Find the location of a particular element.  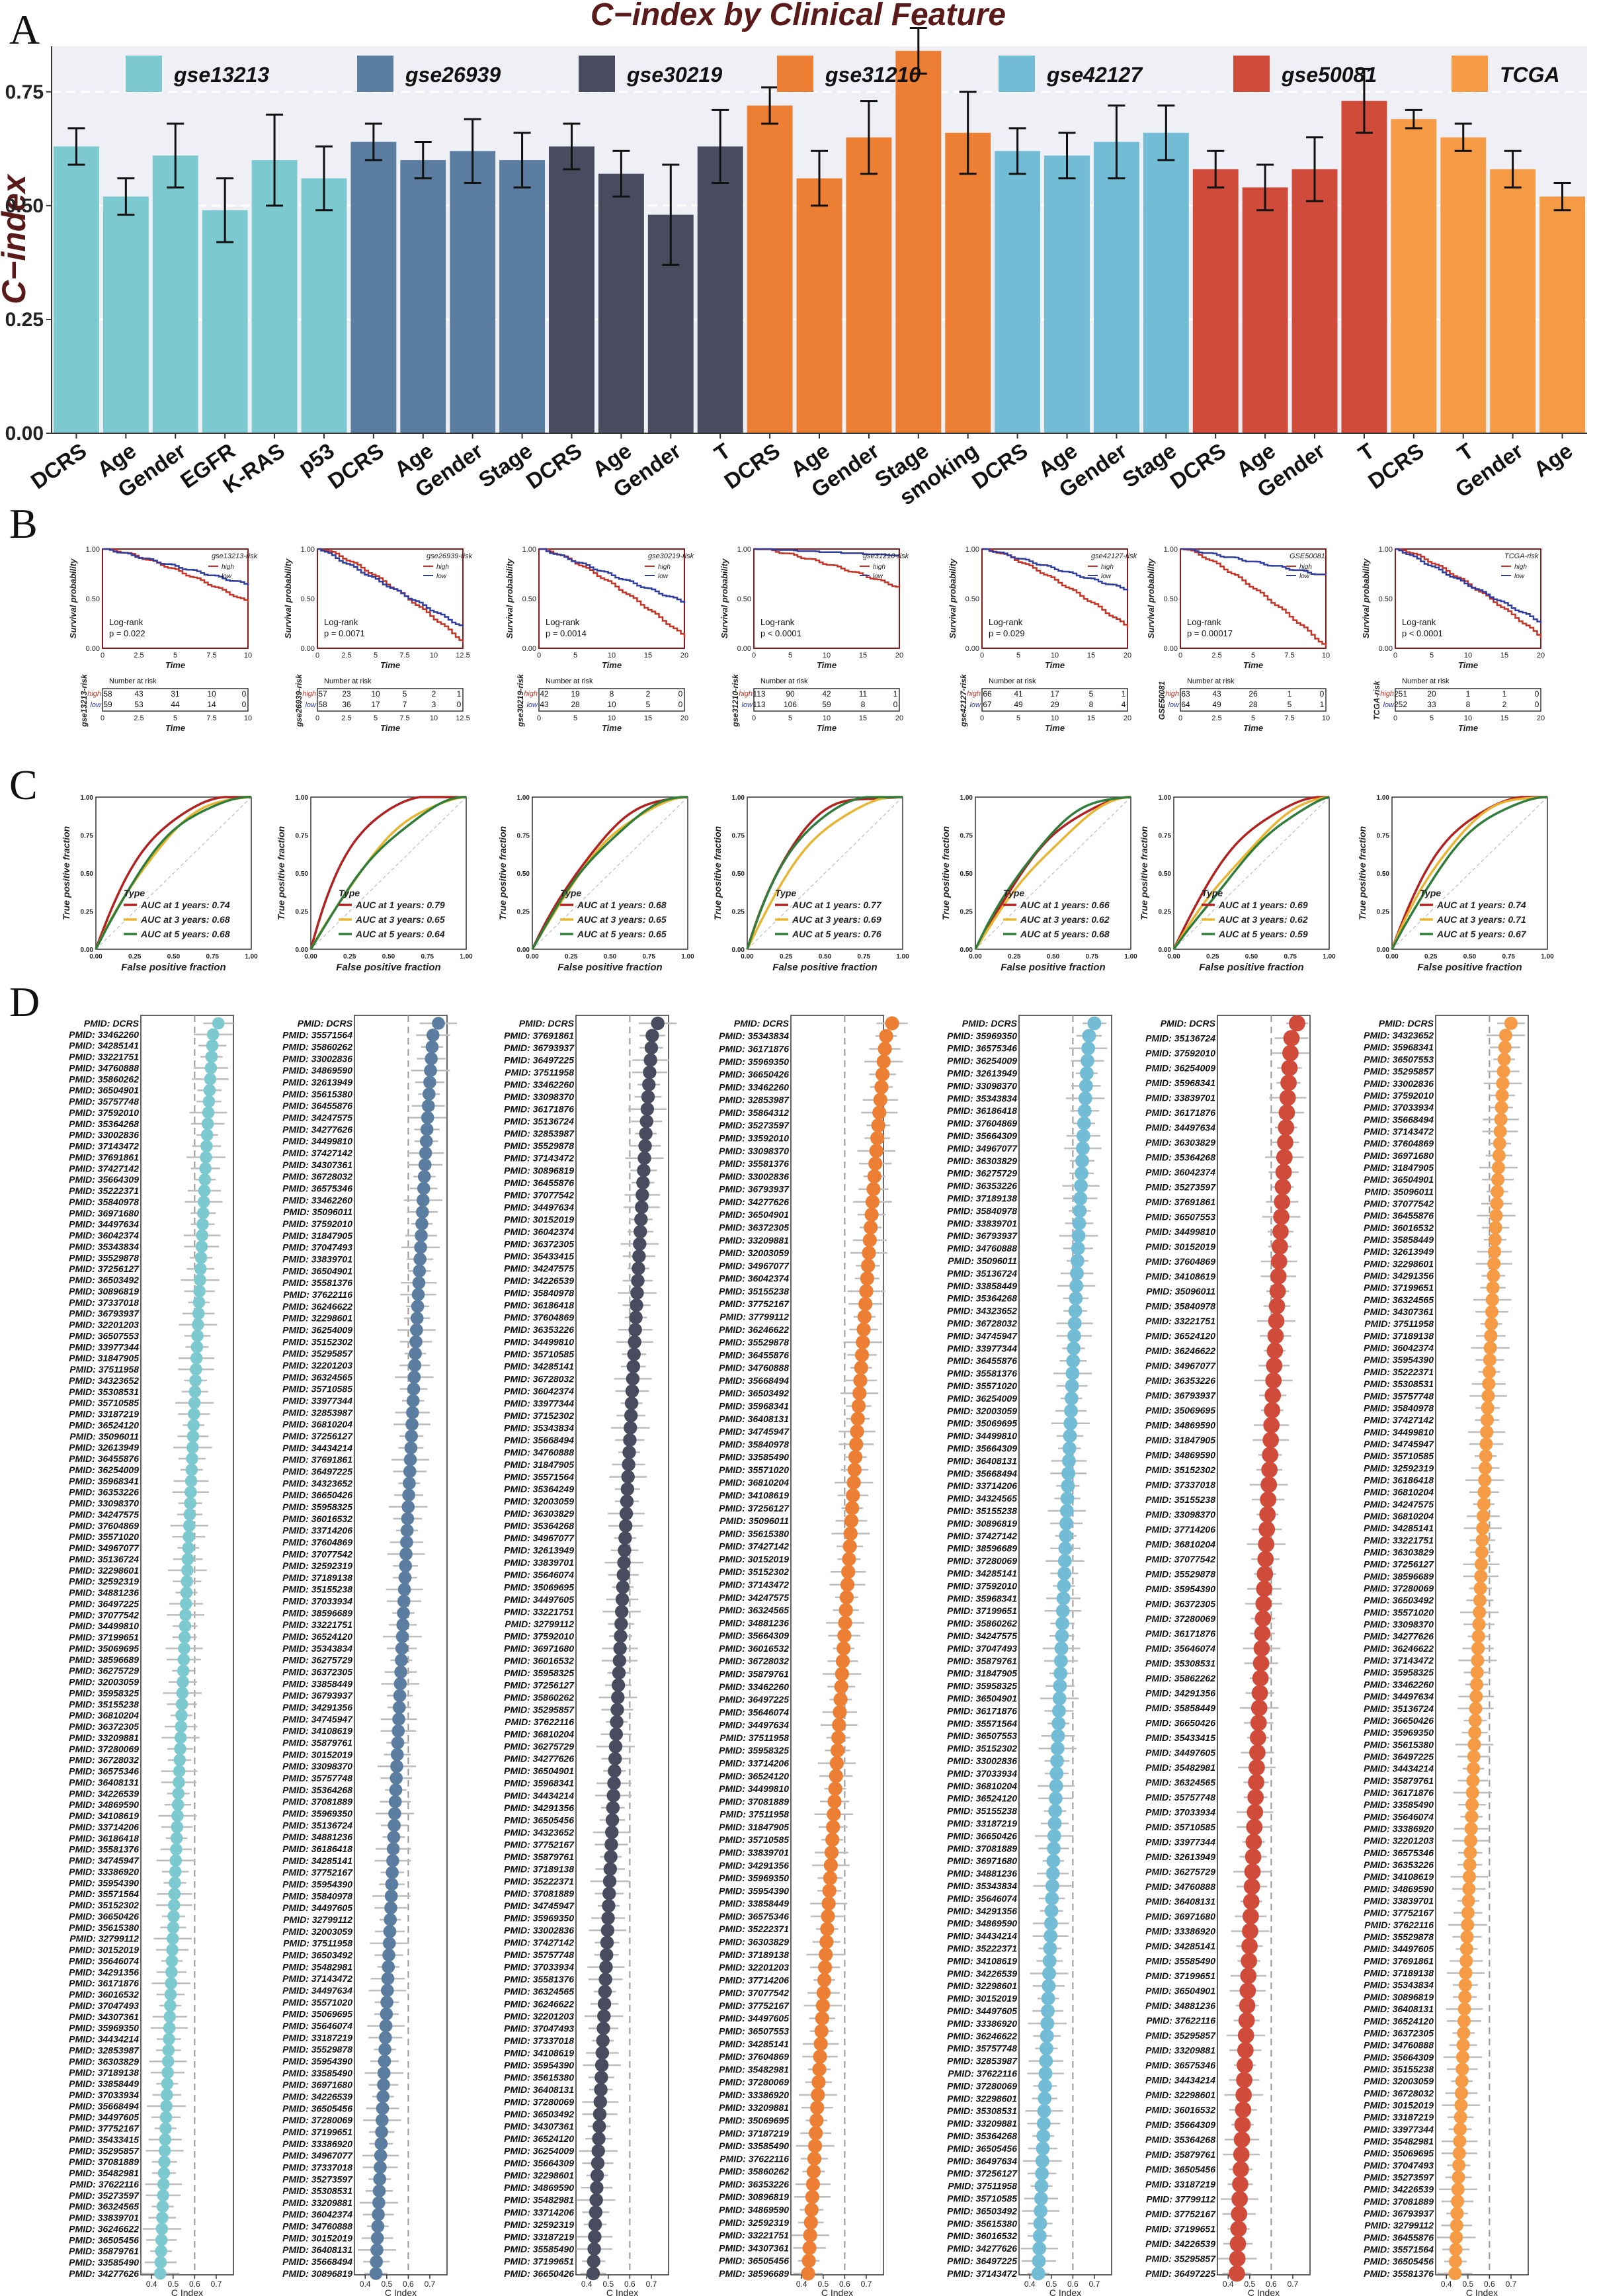

roc-y-tick: 0.50 is located at coordinates (1383, 874).